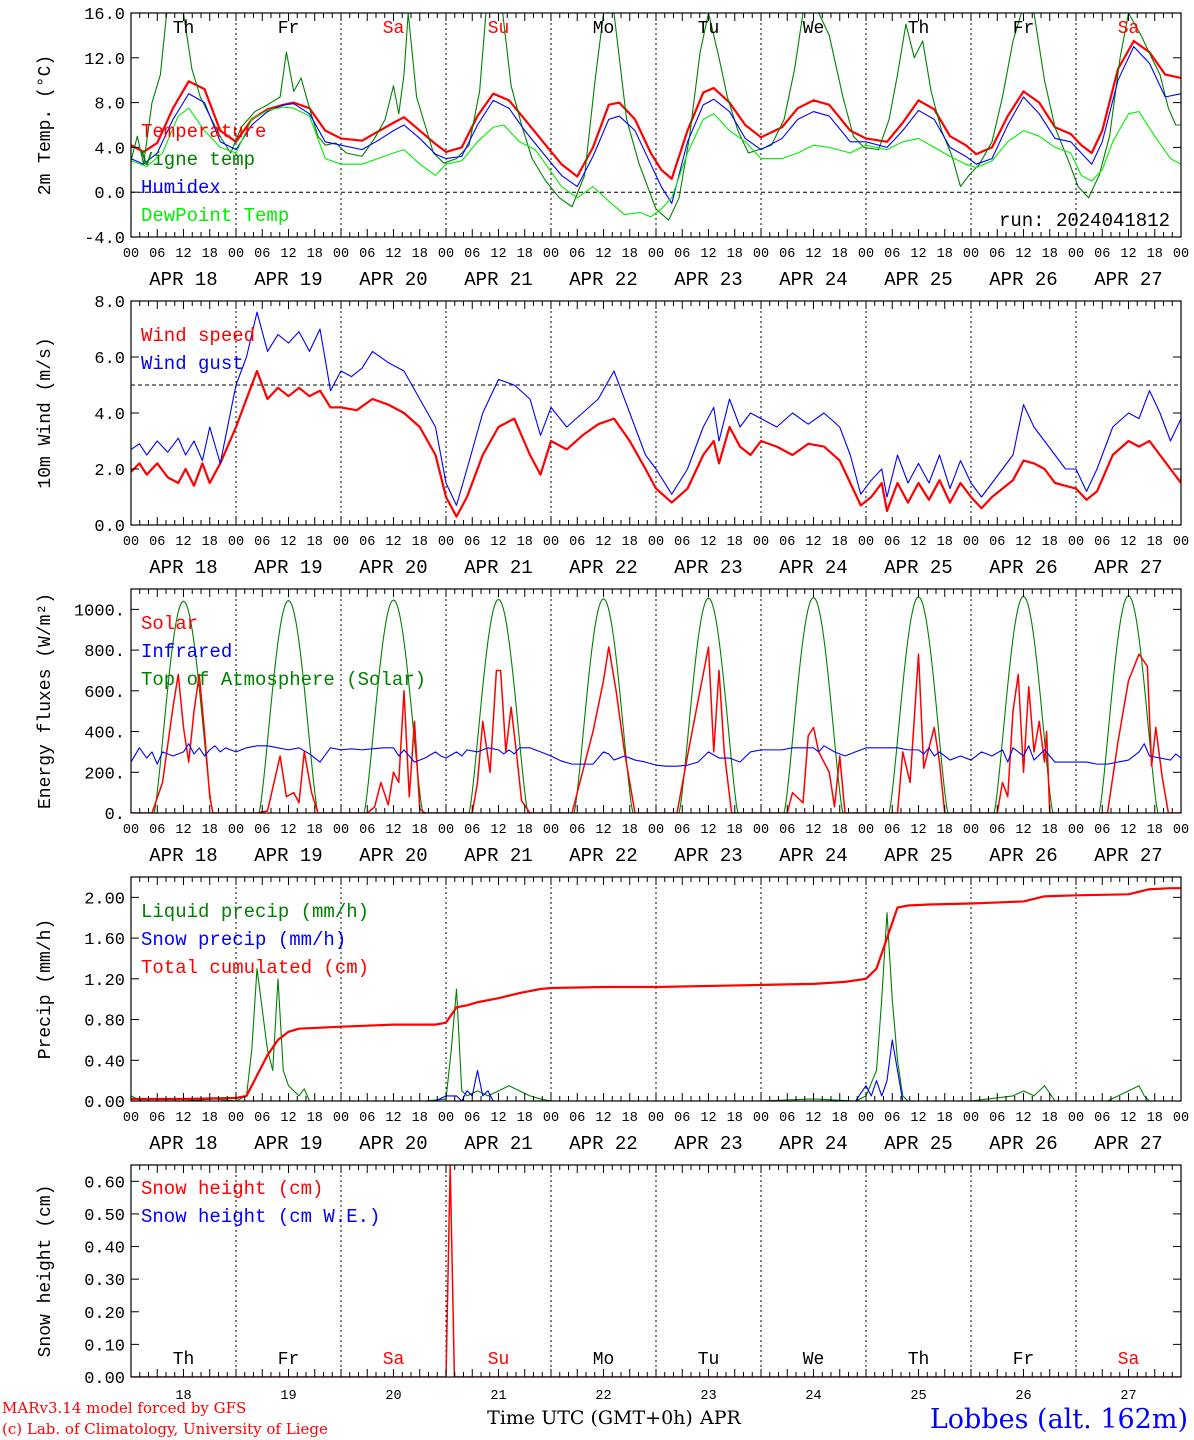 This screenshot has width=1194, height=1440. Describe the element at coordinates (708, 1396) in the screenshot. I see `day-number-label: 23` at that location.